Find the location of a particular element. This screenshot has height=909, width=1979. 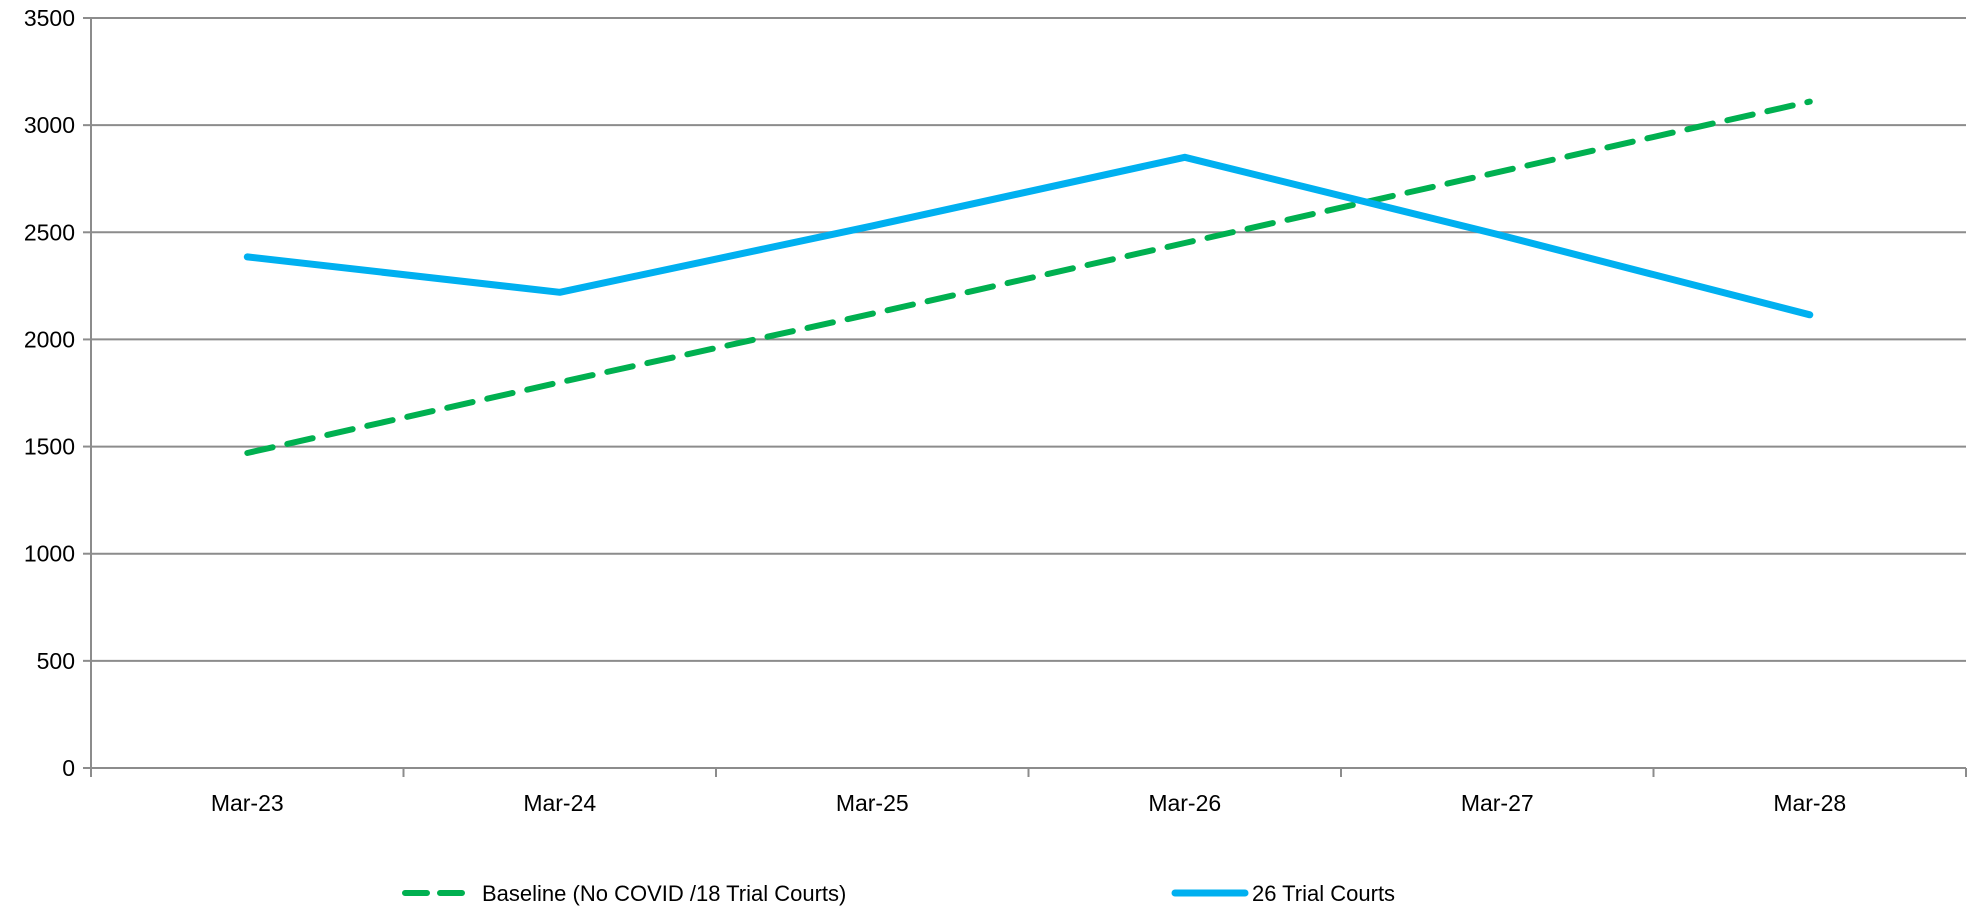

y-tick-label-1000: 1000 is located at coordinates (49, 554).